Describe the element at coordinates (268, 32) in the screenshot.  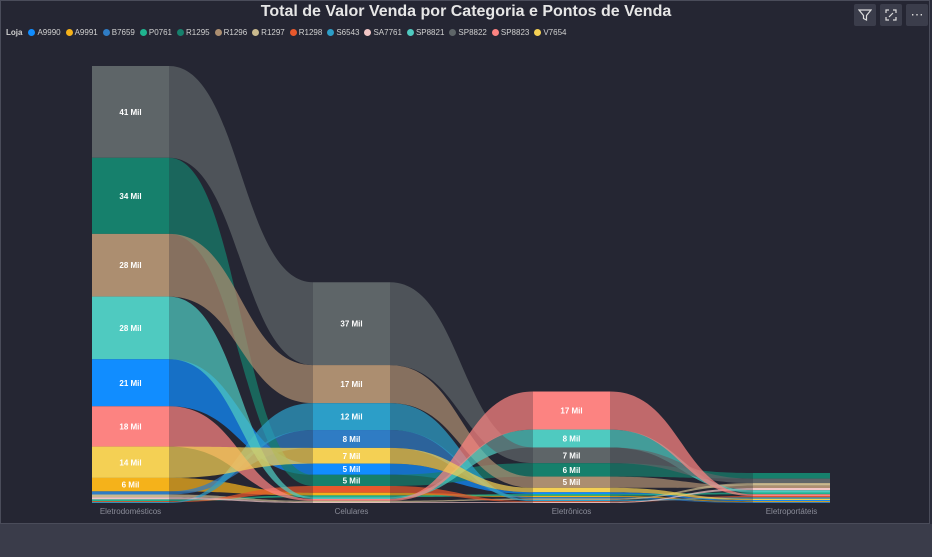
I see `legend-item: R1297` at that location.